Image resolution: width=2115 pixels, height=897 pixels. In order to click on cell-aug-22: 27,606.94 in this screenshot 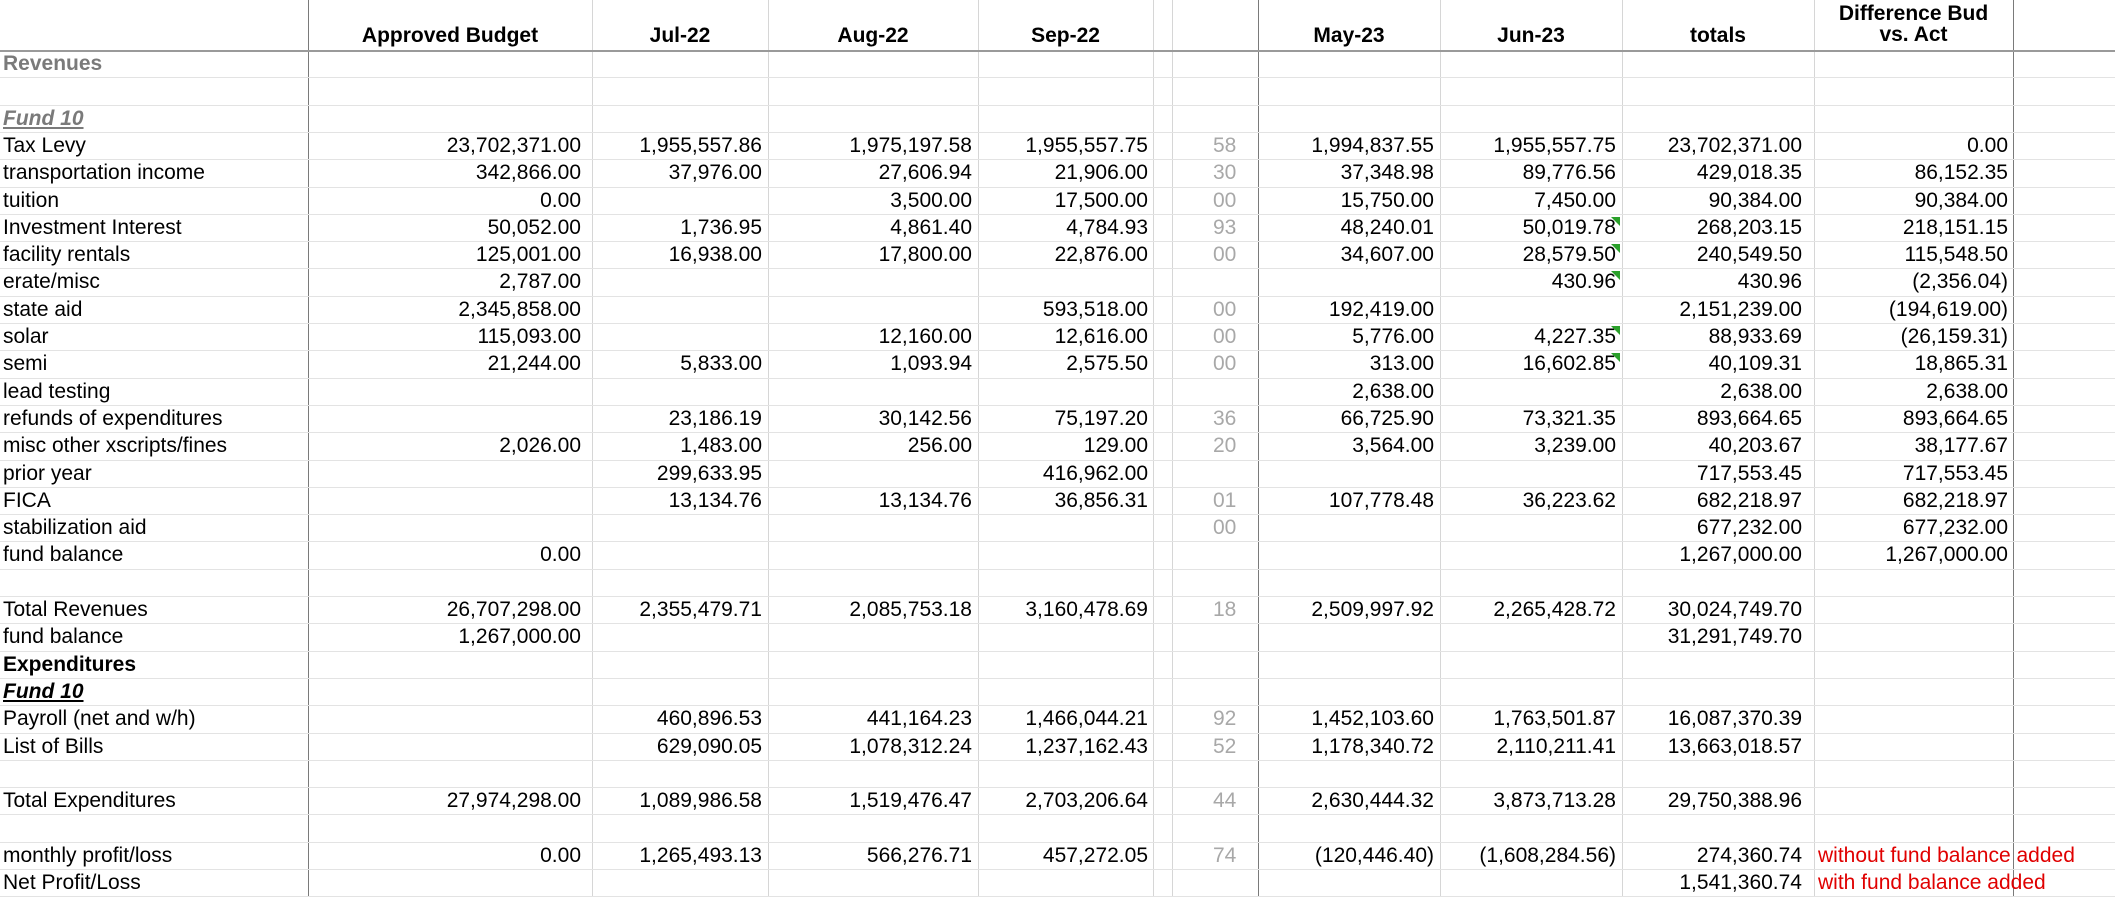, I will do `click(925, 173)`.